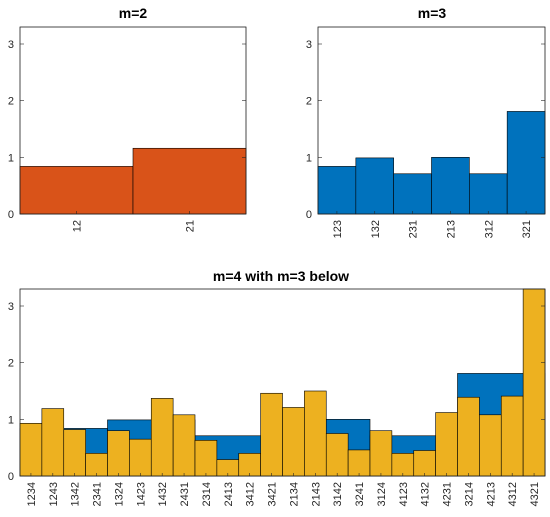 The height and width of the screenshot is (517, 550). I want to click on x-tick-label: 4312, so click(513, 494).